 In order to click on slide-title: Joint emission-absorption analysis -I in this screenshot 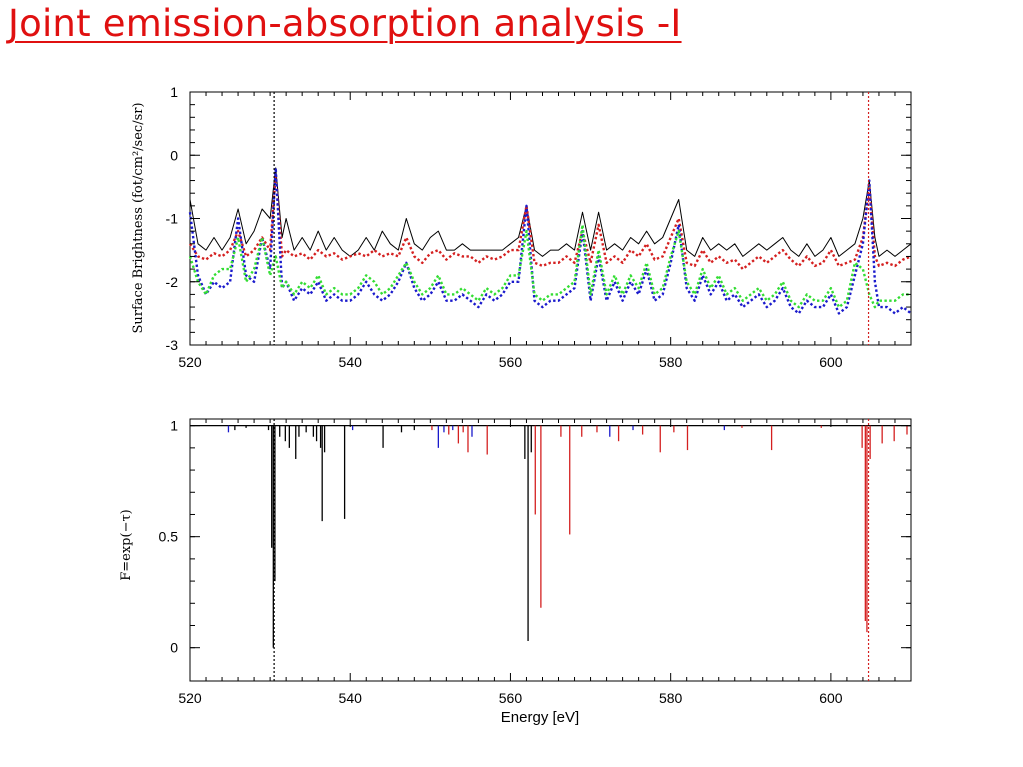, I will do `click(345, 23)`.